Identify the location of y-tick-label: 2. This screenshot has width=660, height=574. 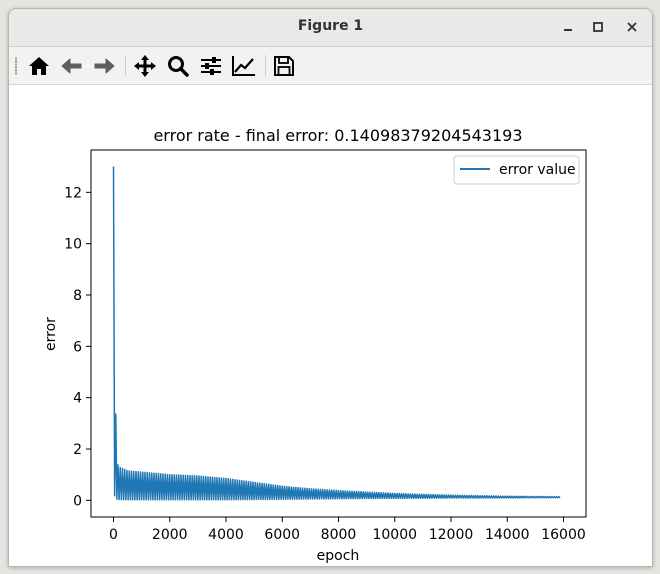
(77, 450).